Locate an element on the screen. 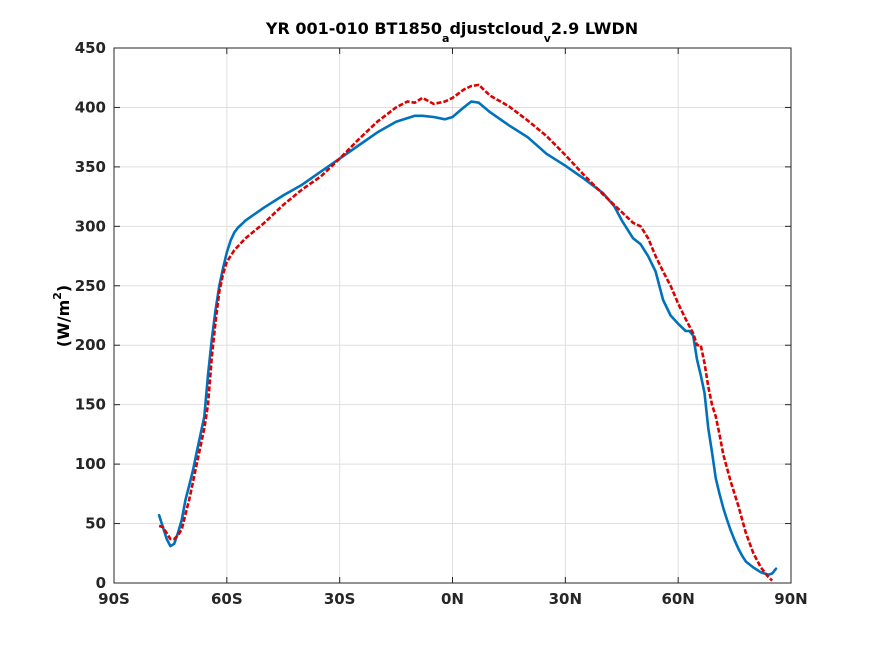  x-tick-label: 60S is located at coordinates (227, 599).